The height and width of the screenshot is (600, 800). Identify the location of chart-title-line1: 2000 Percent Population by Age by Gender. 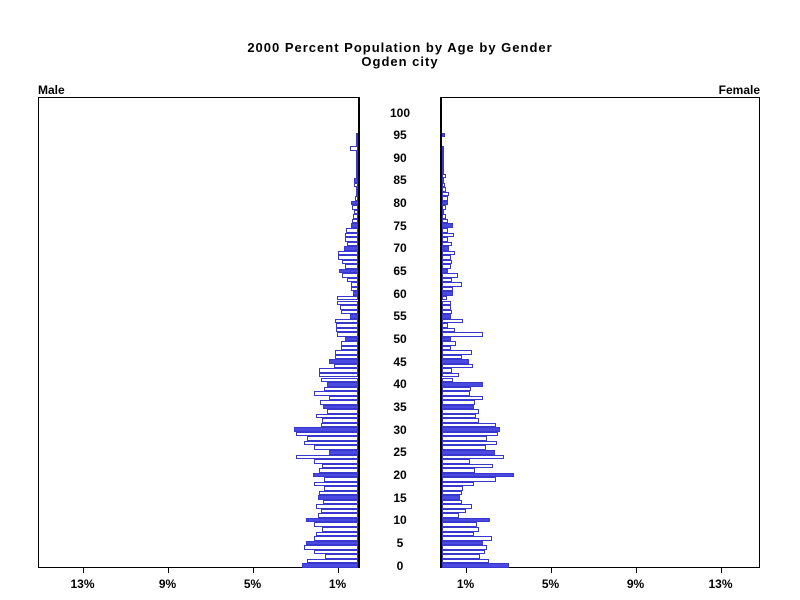
(400, 47).